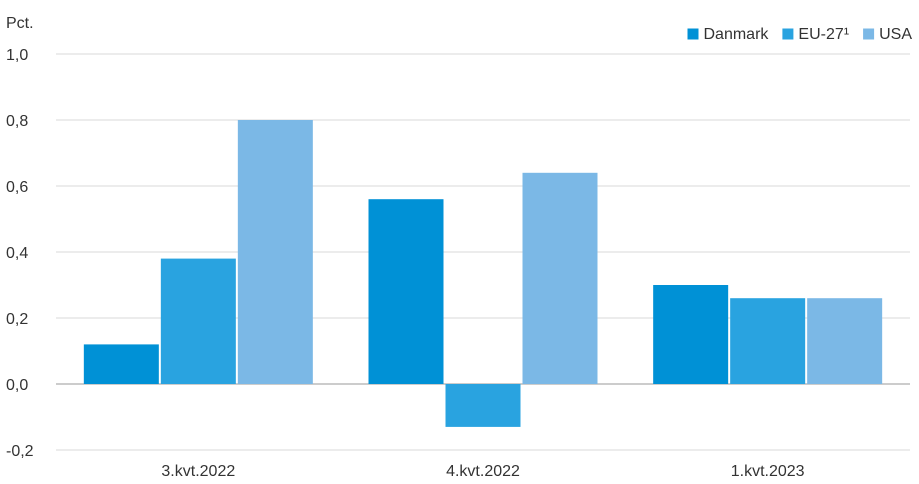  I want to click on legend: USA EU-27¹ Danmark, so click(799, 34).